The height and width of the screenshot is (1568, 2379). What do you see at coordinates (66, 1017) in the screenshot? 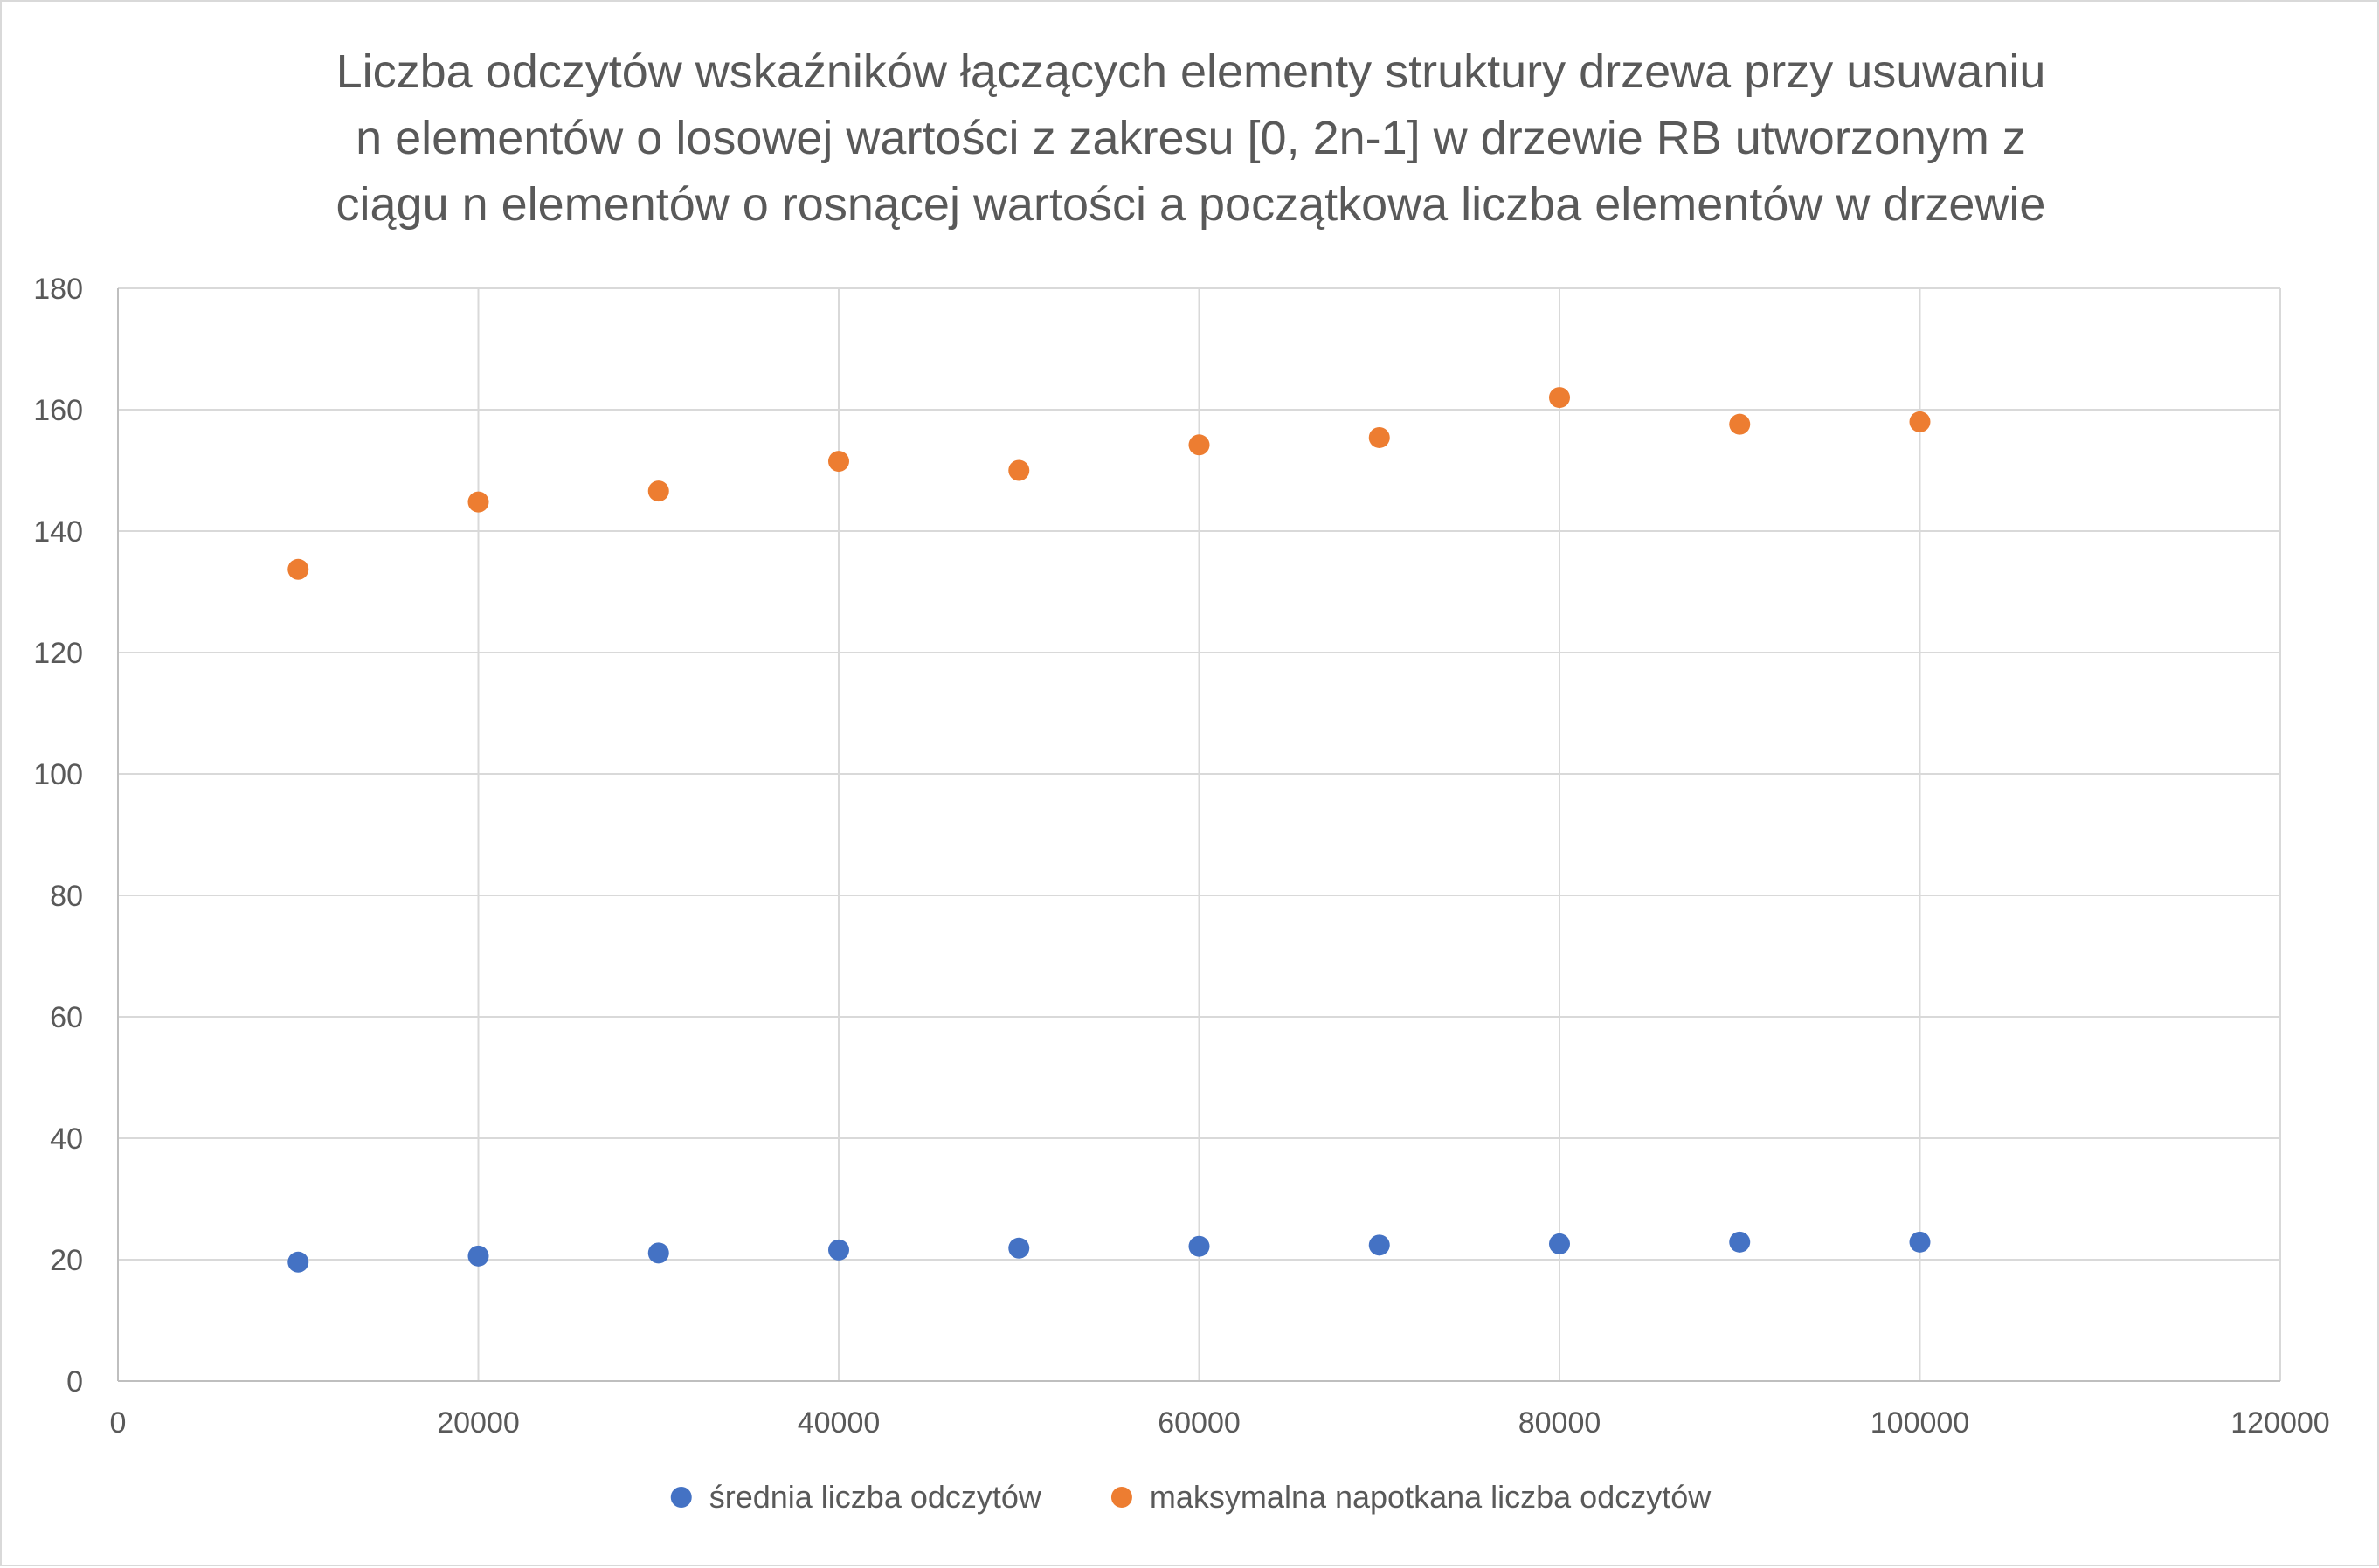
I see `y-tick-label: 60` at bounding box center [66, 1017].